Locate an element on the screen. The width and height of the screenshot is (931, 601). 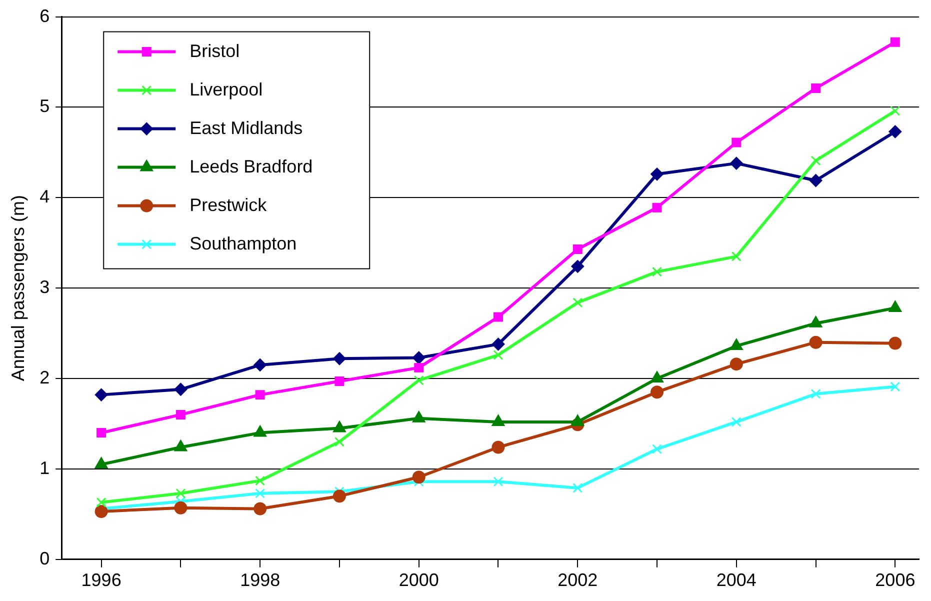
y-axis-title: Annual passengers (m) is located at coordinates (18, 288).